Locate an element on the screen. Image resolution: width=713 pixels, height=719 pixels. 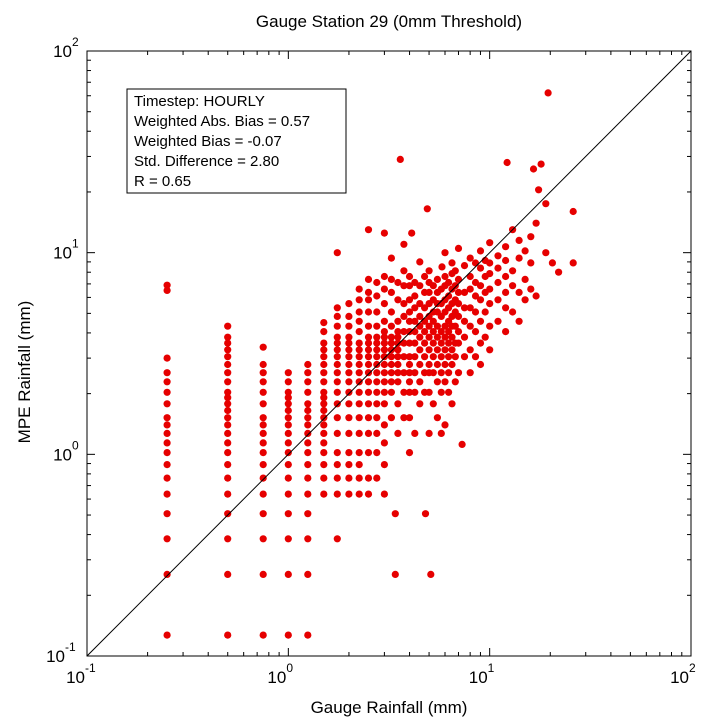
x-tick-labels: 10 -1 10 0 10 1 10 2 is located at coordinates (381, 674).